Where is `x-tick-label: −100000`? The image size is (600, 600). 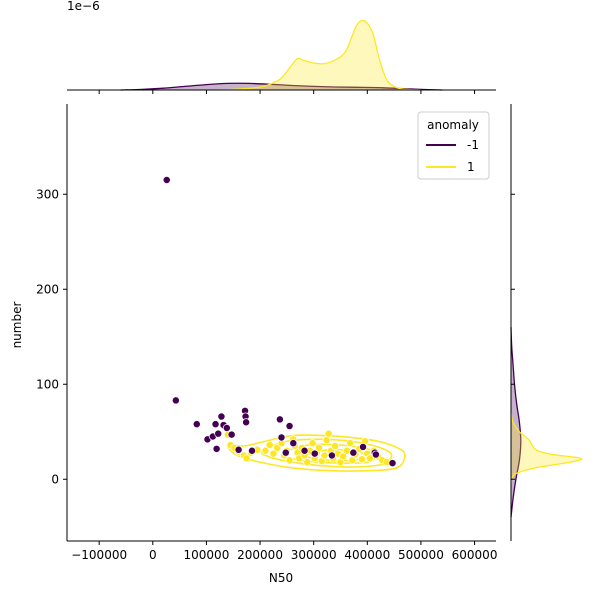
x-tick-label: −100000 is located at coordinates (99, 555).